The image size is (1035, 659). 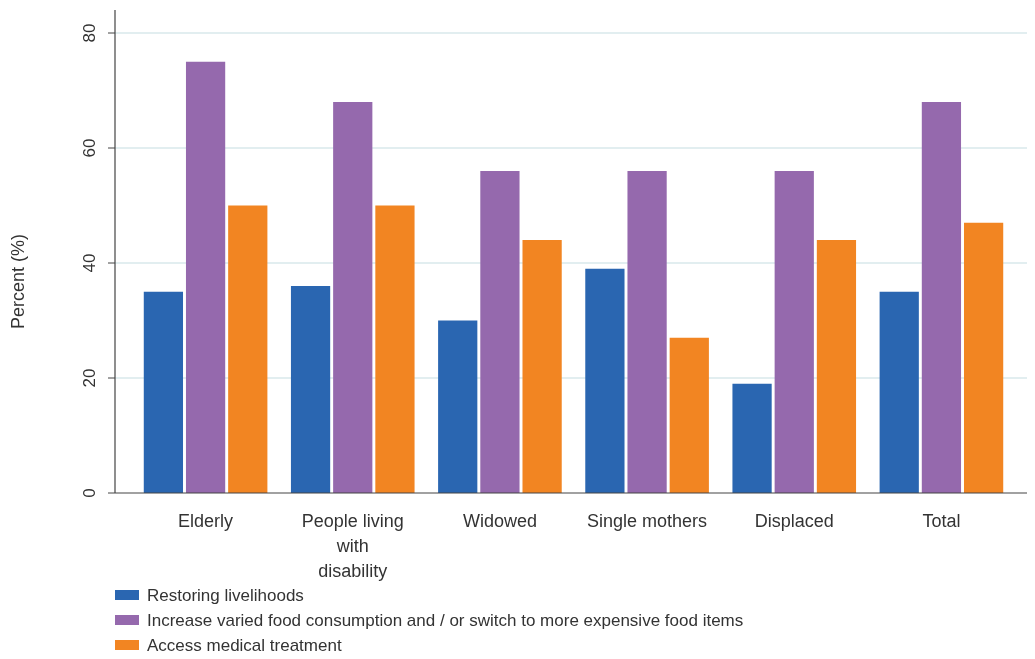 I want to click on y-tick-label: 80, so click(x=89, y=33).